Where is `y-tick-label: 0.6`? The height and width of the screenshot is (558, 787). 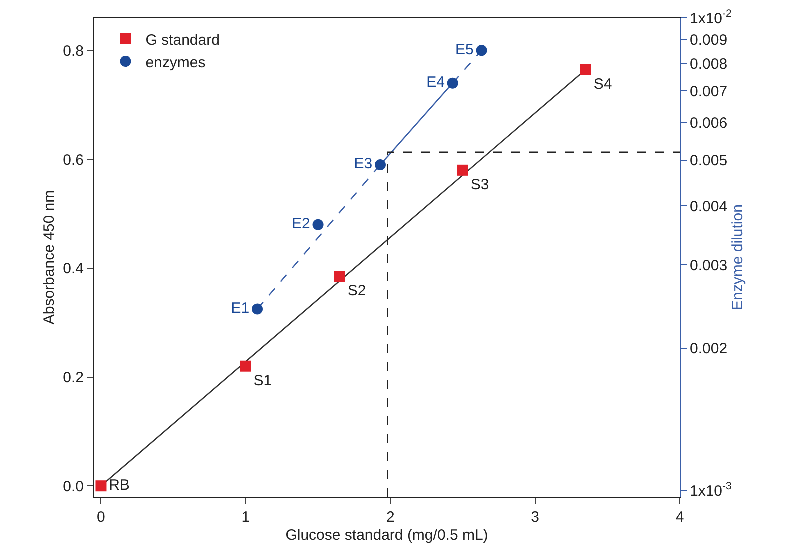 y-tick-label: 0.6 is located at coordinates (73, 160).